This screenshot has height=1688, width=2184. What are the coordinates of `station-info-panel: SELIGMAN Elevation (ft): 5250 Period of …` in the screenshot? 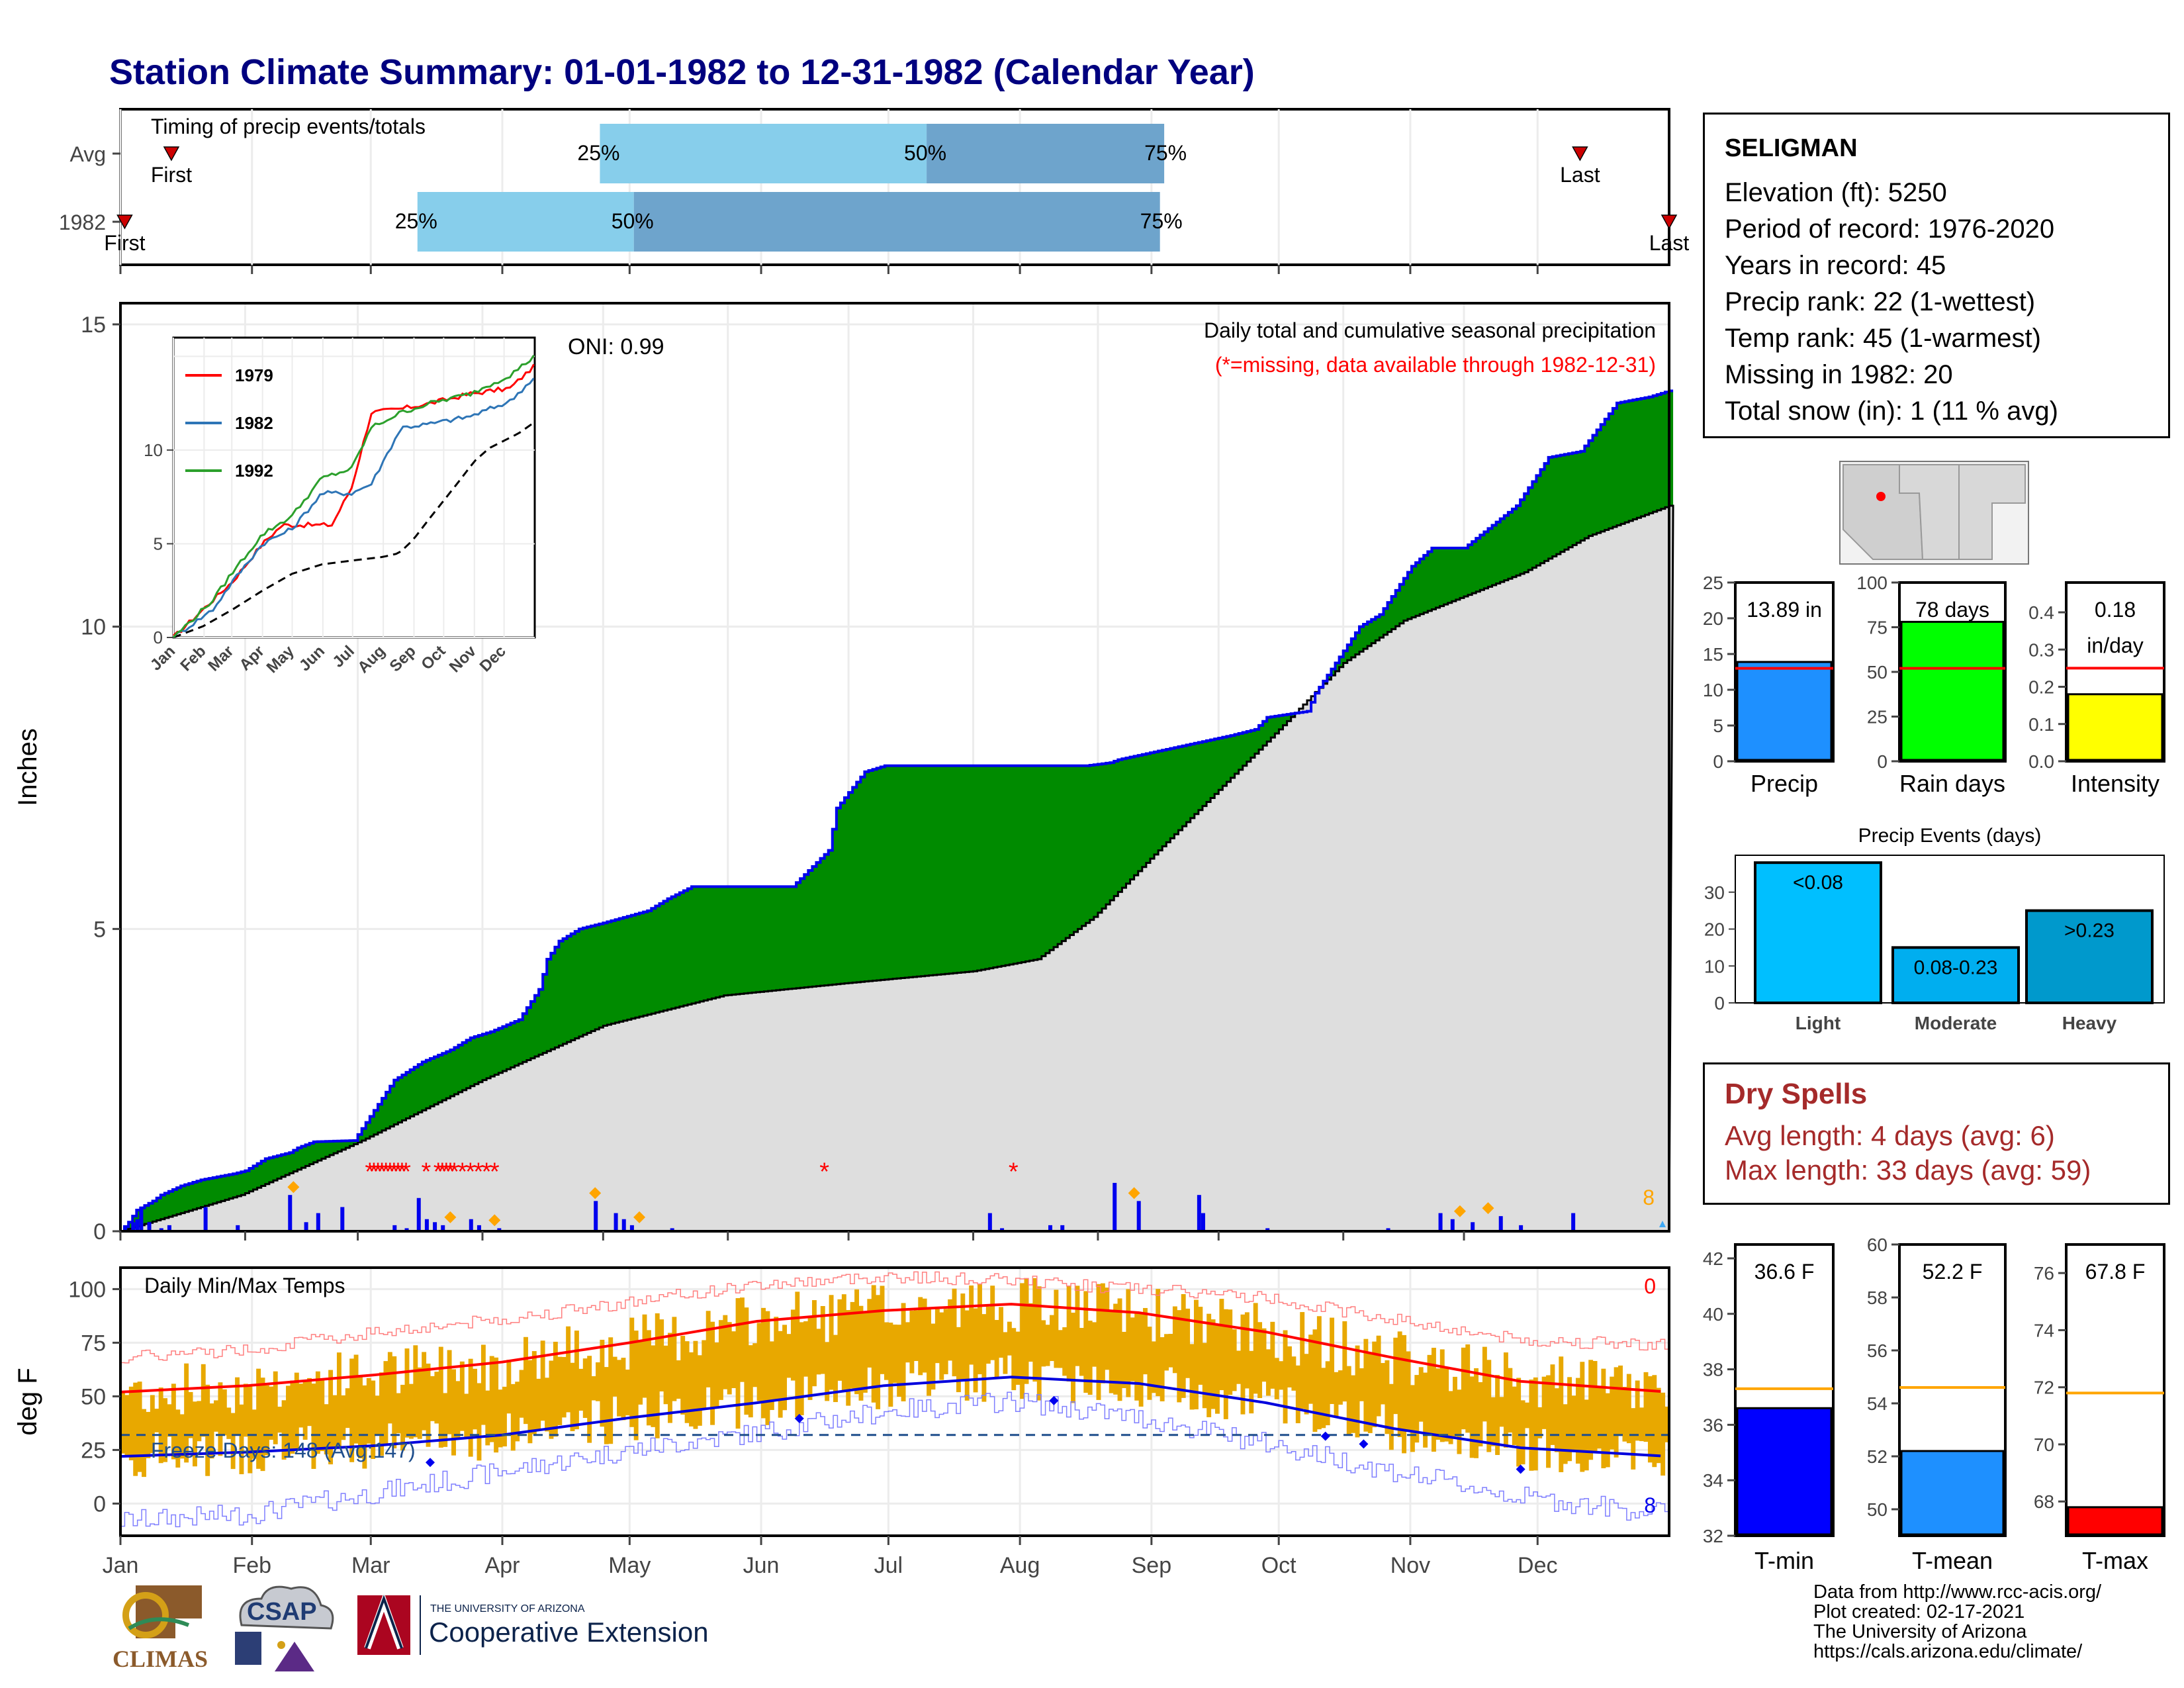 It's located at (1937, 275).